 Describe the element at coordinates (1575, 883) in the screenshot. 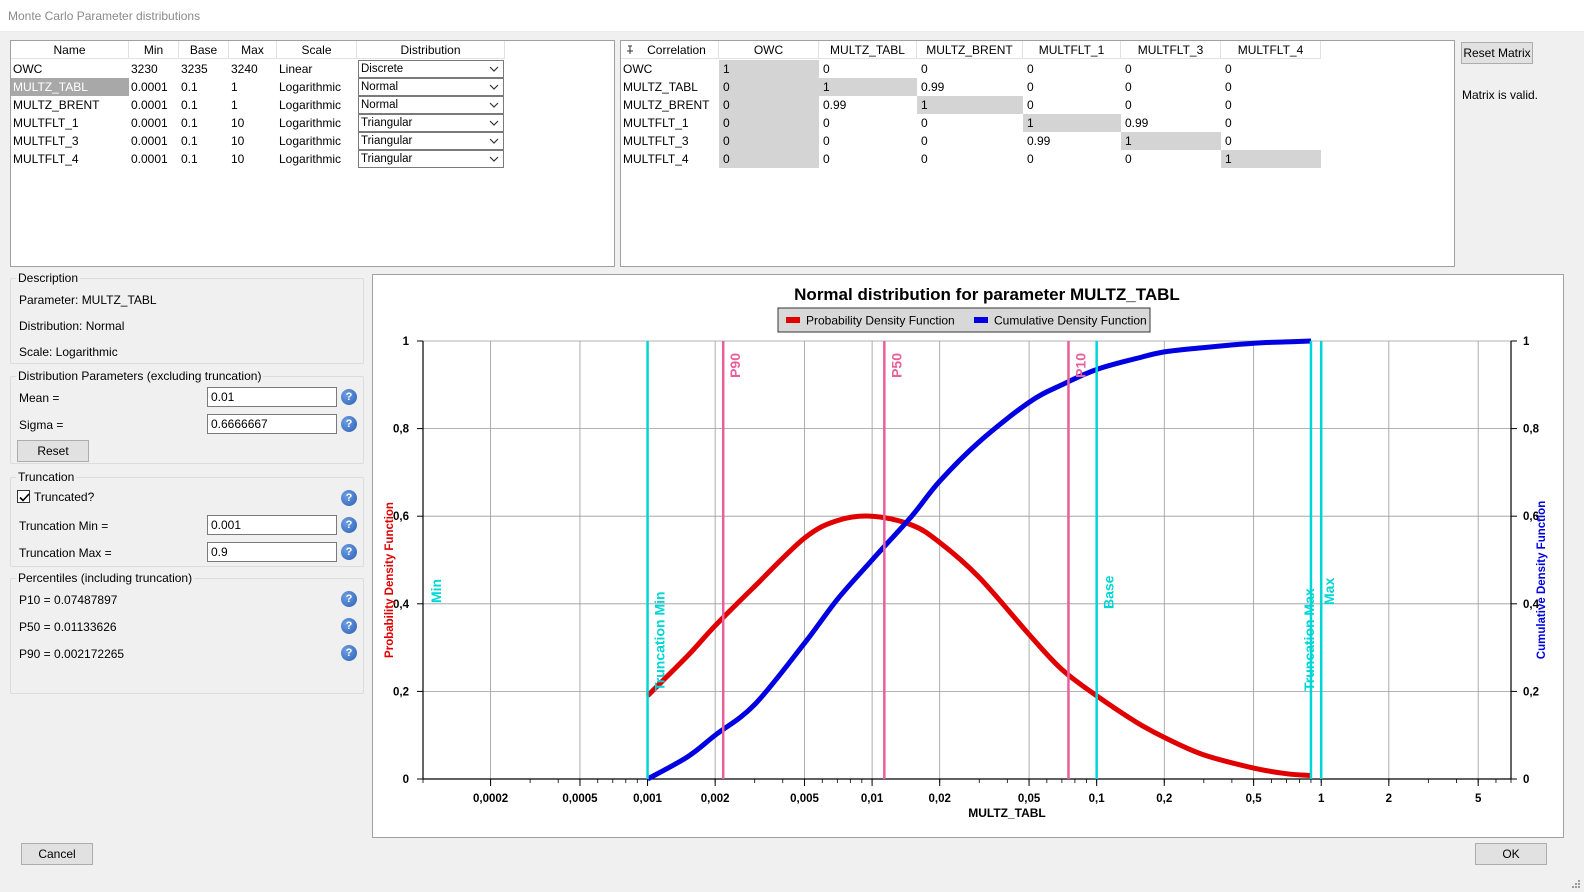

I see `resize-grip-icon` at that location.